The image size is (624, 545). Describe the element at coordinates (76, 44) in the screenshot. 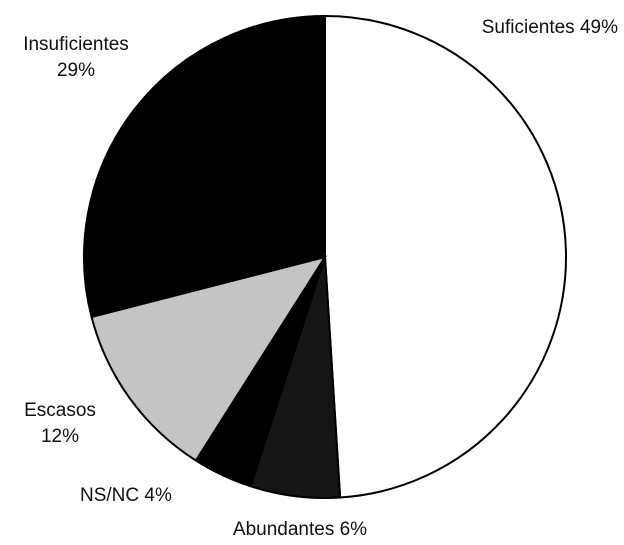

I see `slice-label: Insuficientes` at that location.